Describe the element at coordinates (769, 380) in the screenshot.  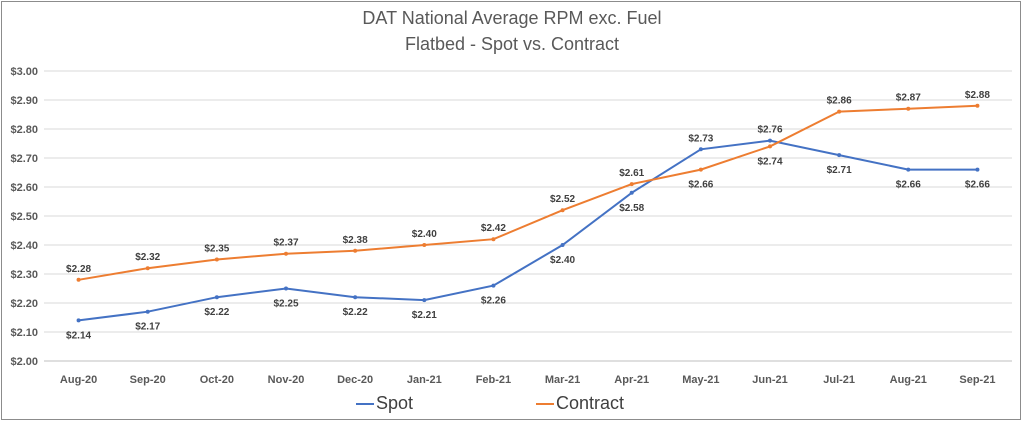
I see `x-tick-label: Jun-21` at that location.